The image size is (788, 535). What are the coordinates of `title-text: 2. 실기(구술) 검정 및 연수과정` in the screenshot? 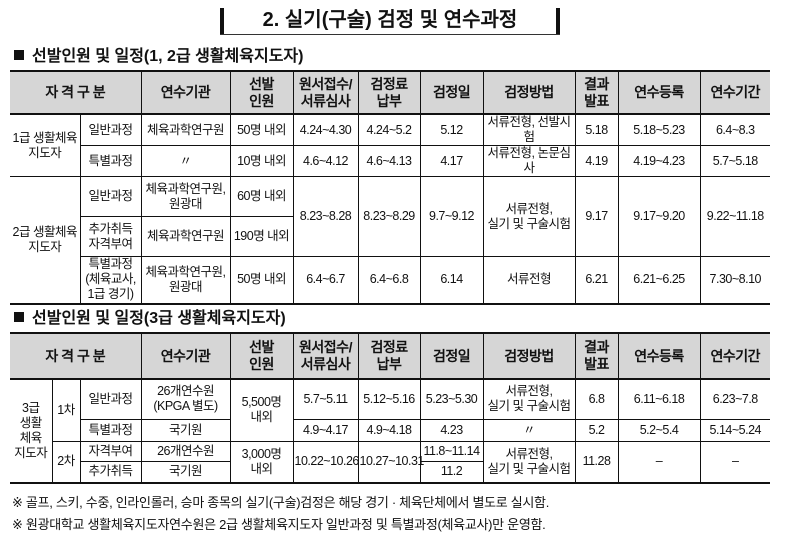 It's located at (390, 20).